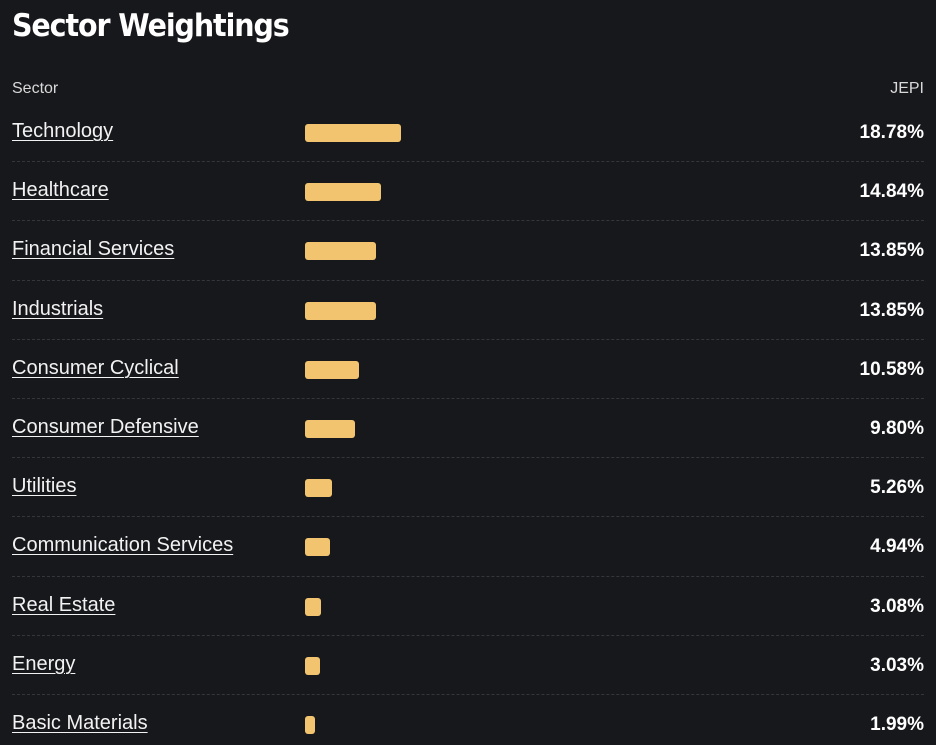 The image size is (936, 745). Describe the element at coordinates (468, 720) in the screenshot. I see `sector-row: Basic Materials 1.99%` at that location.